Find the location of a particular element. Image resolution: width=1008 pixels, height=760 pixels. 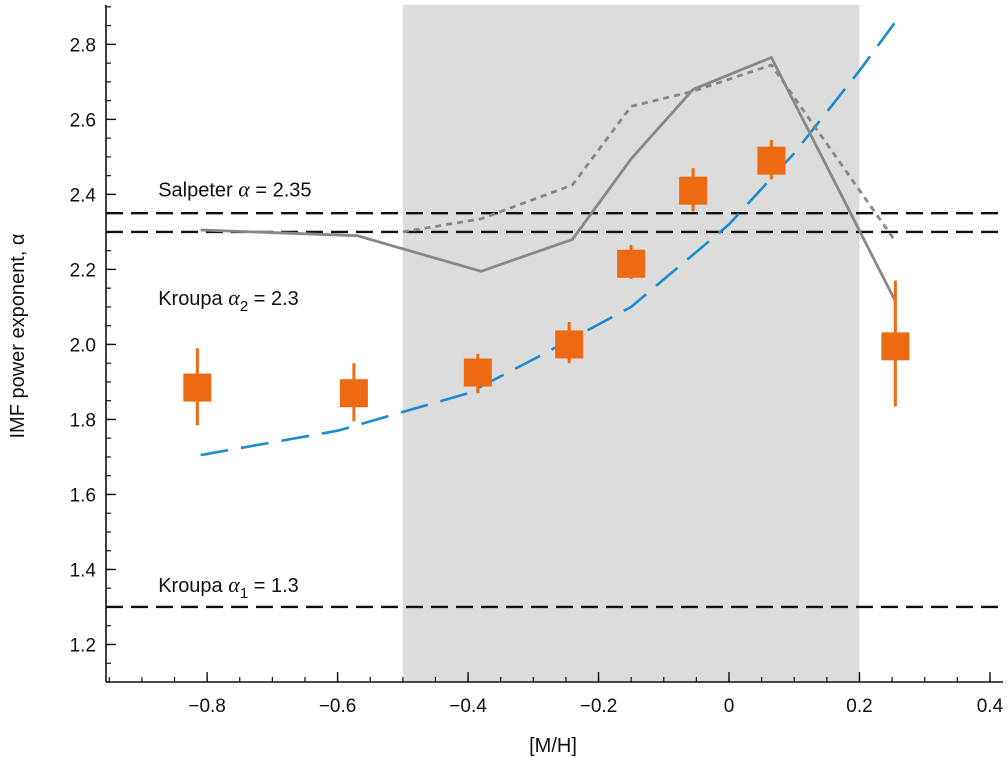

y-tick-label-3: 1.8 is located at coordinates (83, 420).